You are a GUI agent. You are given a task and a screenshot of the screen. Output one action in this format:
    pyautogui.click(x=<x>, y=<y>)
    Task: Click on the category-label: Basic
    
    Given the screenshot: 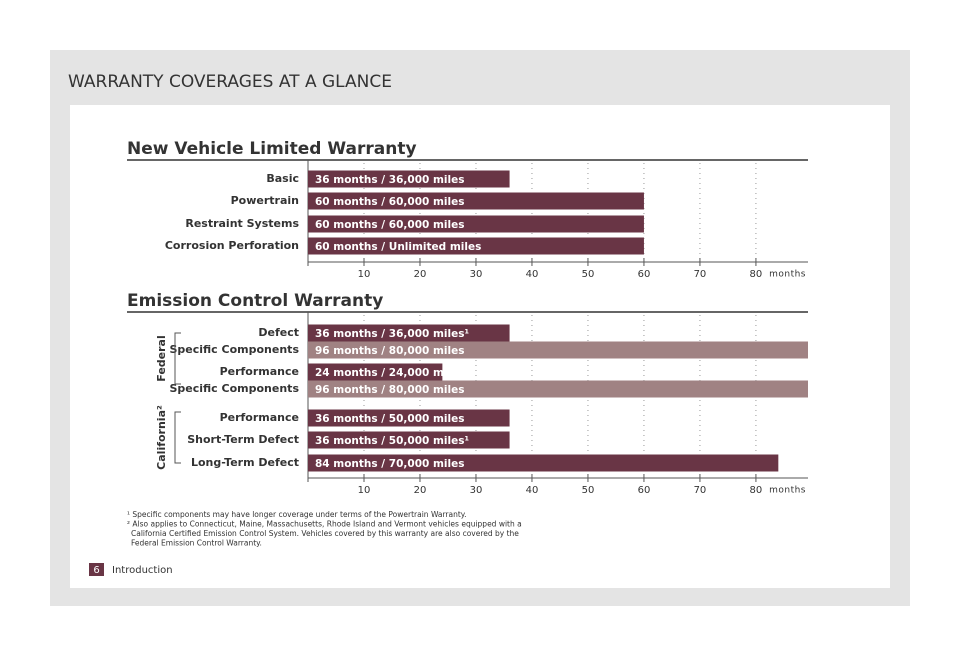 What is the action you would take?
    pyautogui.click(x=282, y=178)
    